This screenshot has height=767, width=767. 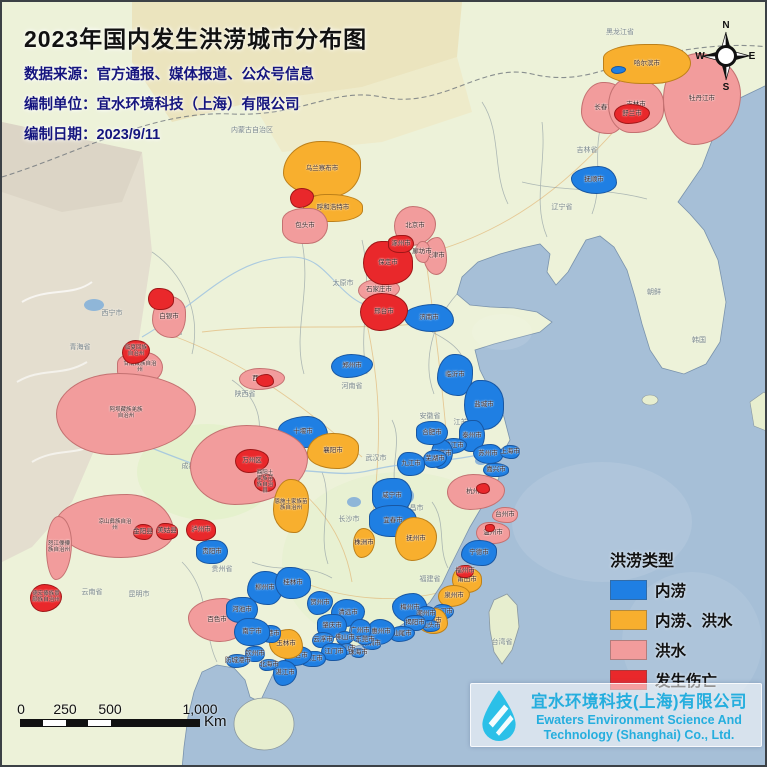 What do you see at coordinates (671, 650) in the screenshot?
I see `legend-item: 洪水` at bounding box center [671, 650].